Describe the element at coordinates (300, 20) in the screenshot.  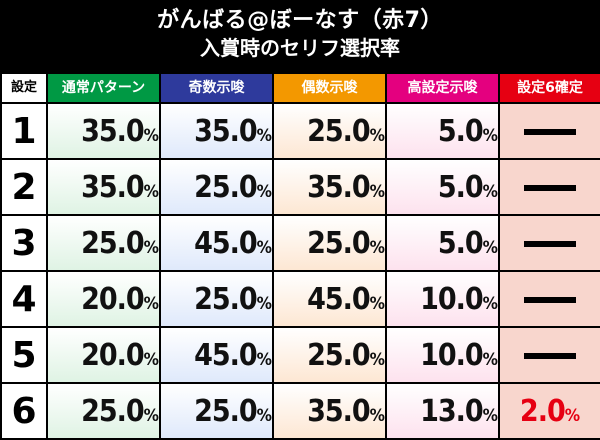
I see `title-line-1: がんばる@ぼーなす（赤7）` at that location.